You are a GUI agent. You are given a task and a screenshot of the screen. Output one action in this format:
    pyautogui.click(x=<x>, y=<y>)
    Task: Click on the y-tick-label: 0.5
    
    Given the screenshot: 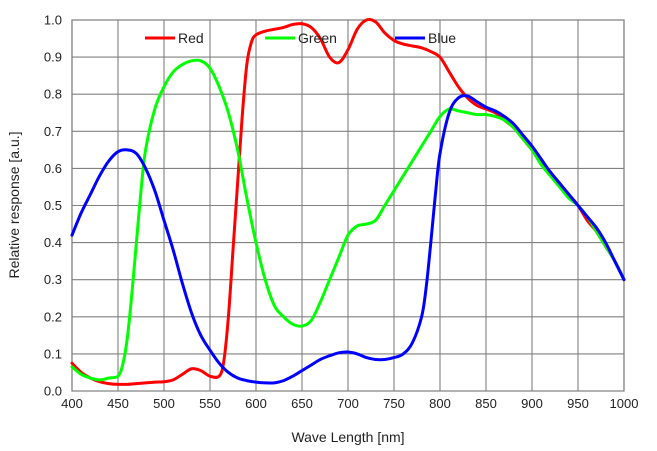 What is the action you would take?
    pyautogui.click(x=53, y=205)
    